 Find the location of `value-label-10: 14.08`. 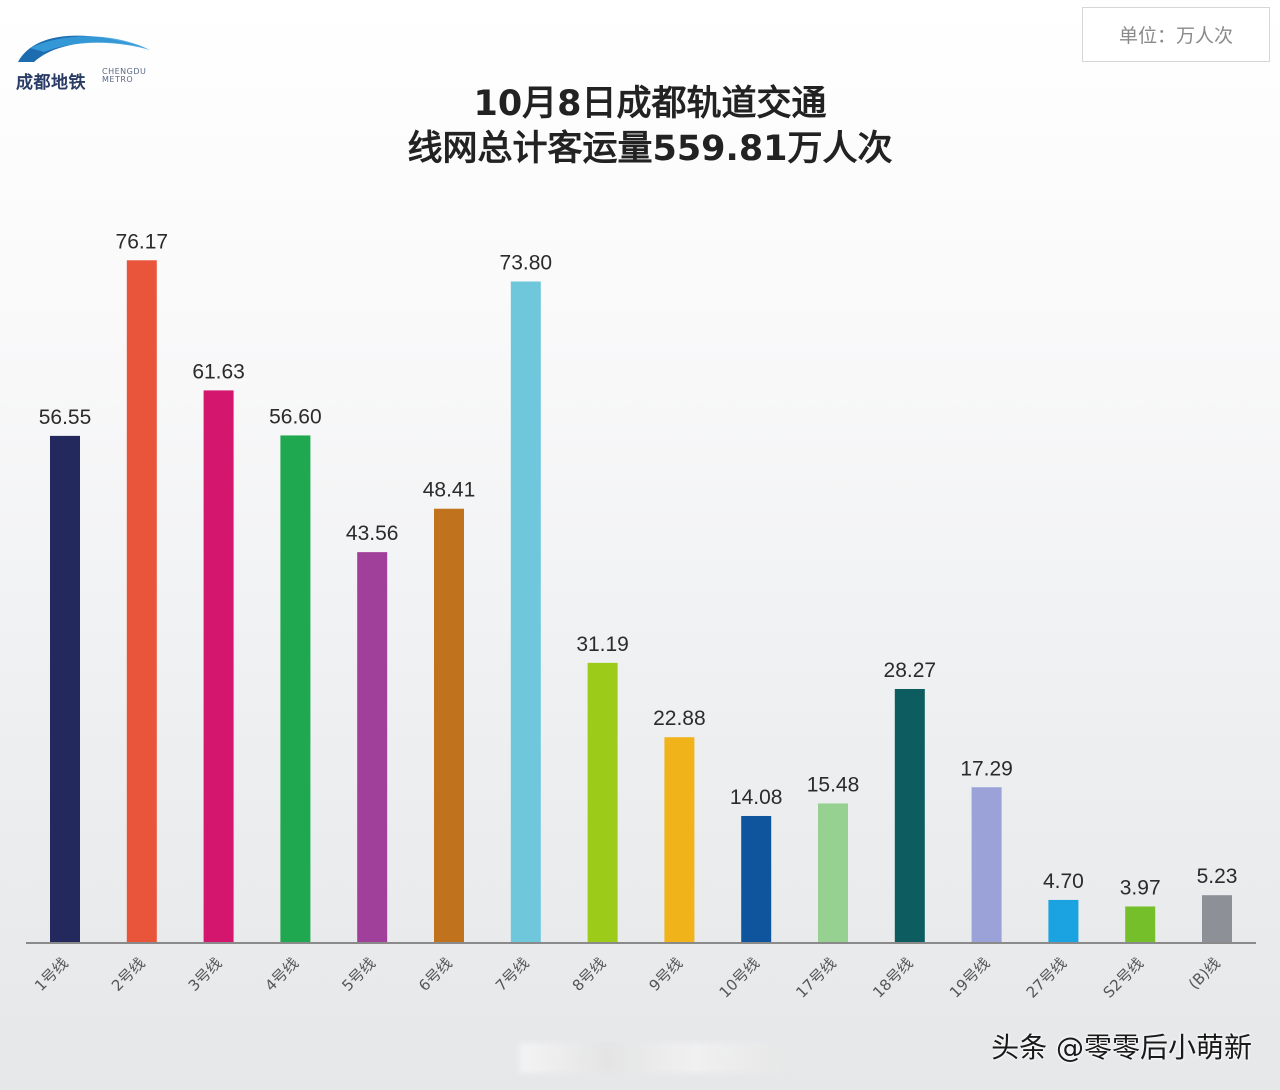

value-label-10: 14.08 is located at coordinates (756, 797).